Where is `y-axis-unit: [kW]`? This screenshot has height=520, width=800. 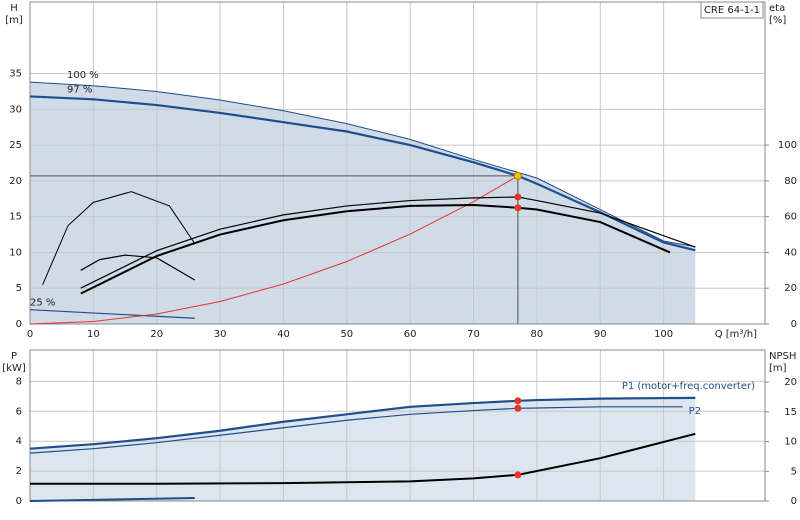
y-axis-unit: [kW] is located at coordinates (14, 368).